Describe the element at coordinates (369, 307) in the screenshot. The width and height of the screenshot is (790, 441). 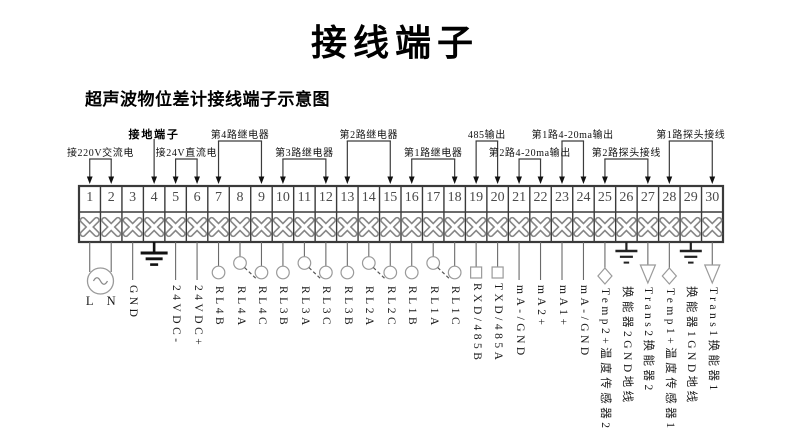
I see `terminal-label: RL2A` at that location.